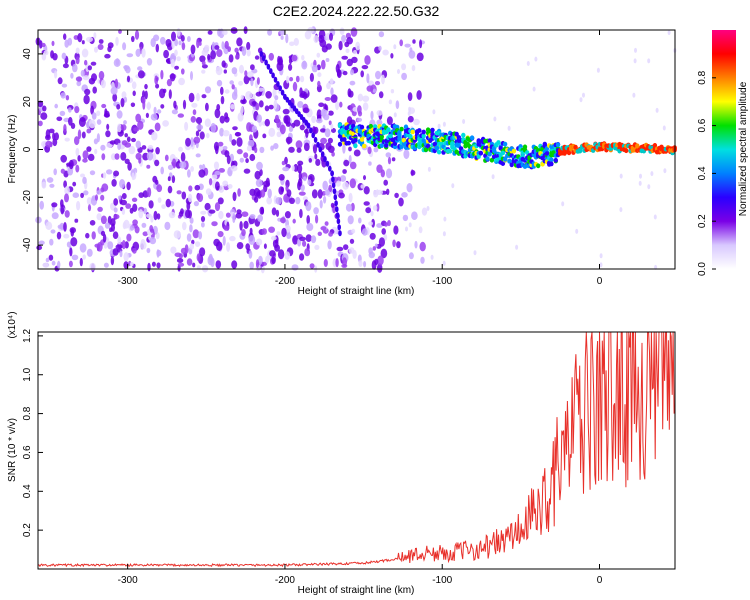 This screenshot has width=750, height=600. What do you see at coordinates (27, 244) in the screenshot?
I see `y-tick-label: -40` at bounding box center [27, 244].